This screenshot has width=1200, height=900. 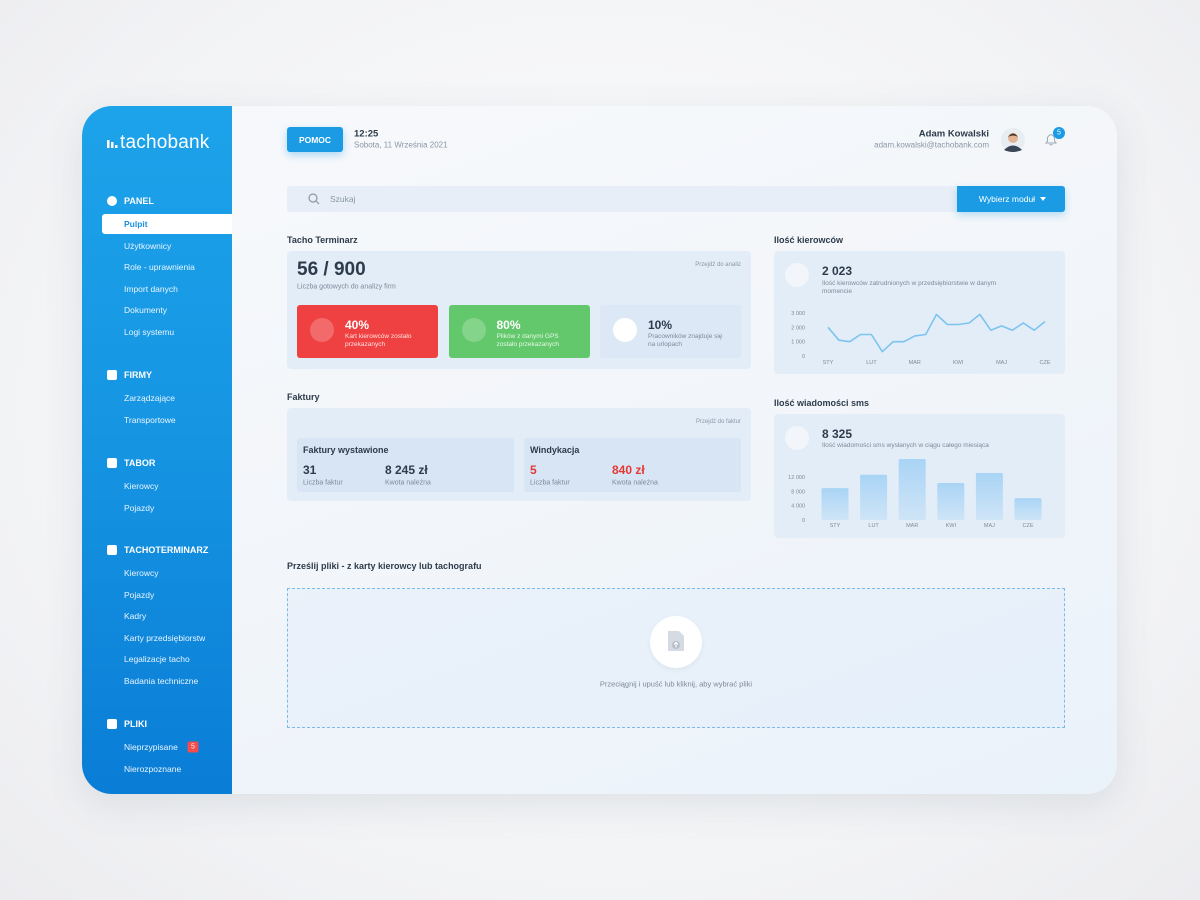 What do you see at coordinates (718, 422) in the screenshot?
I see `card-link: Przejdź do faktur` at bounding box center [718, 422].